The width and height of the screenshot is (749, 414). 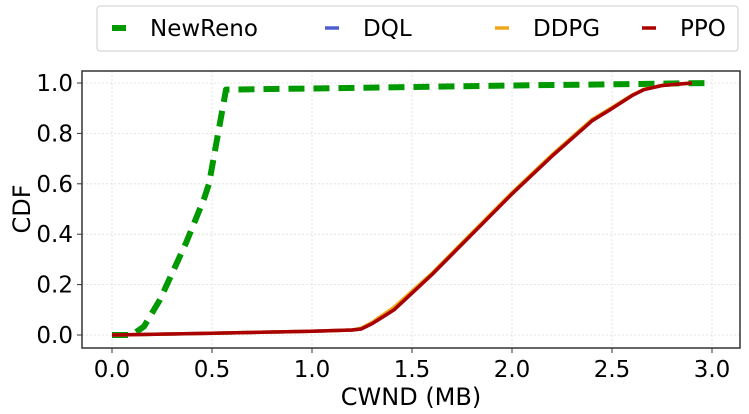 What do you see at coordinates (54, 185) in the screenshot?
I see `y-tick-label: 0.6` at bounding box center [54, 185].